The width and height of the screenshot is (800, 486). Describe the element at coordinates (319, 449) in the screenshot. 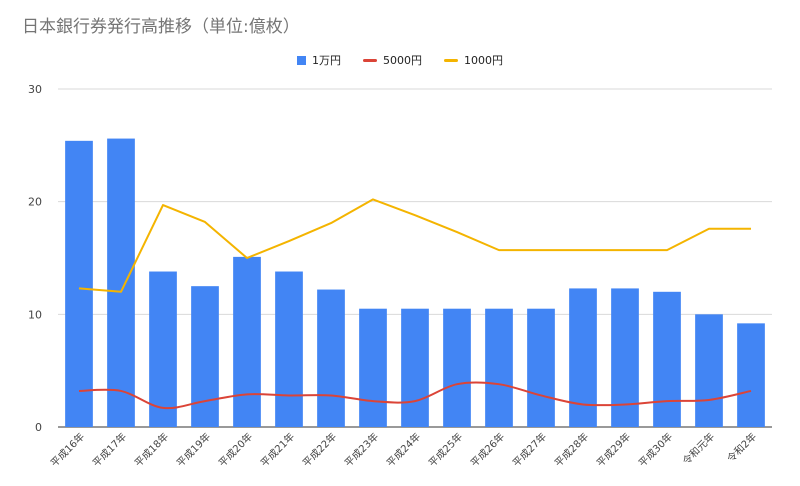

I see `x-tick-label: 平成22年` at that location.